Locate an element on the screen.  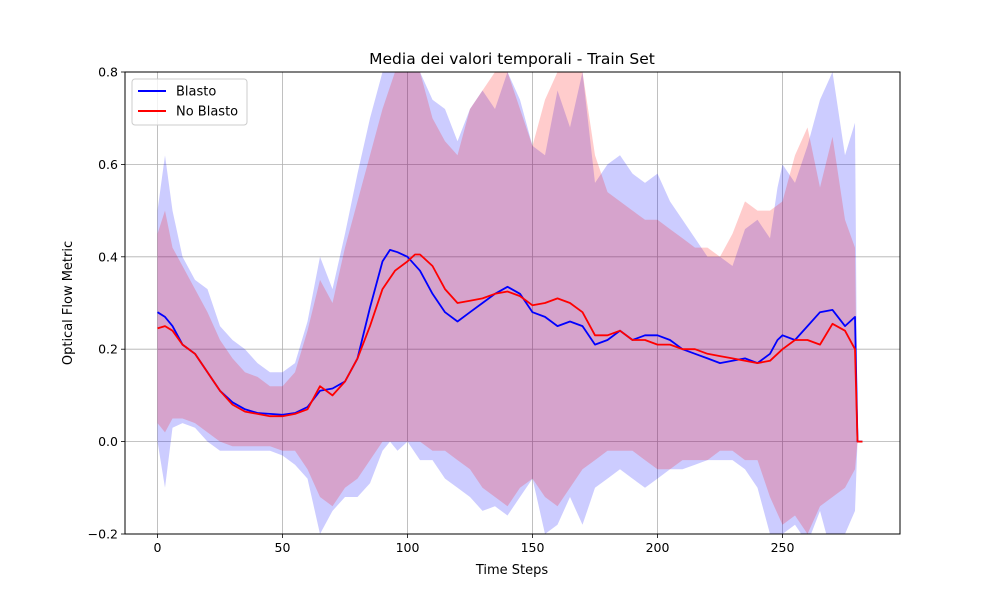
legend-label-no-blasto: No Blasto is located at coordinates (207, 112).